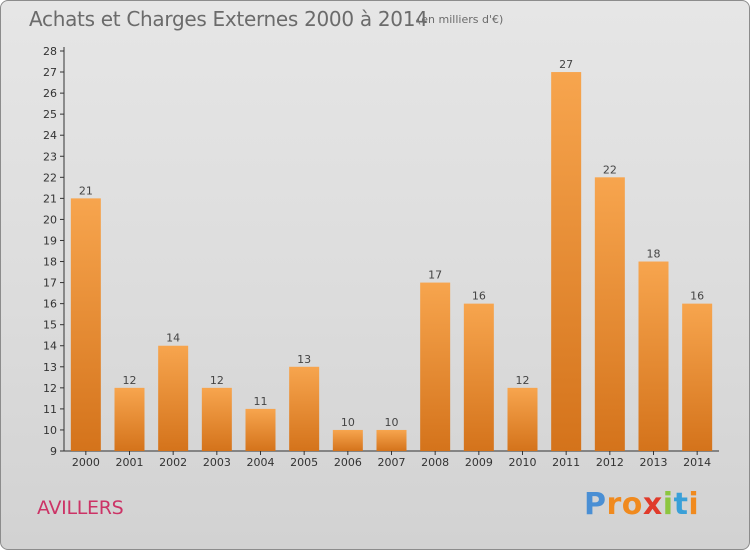 This screenshot has width=750, height=550. I want to click on logo-letter: P, so click(595, 504).